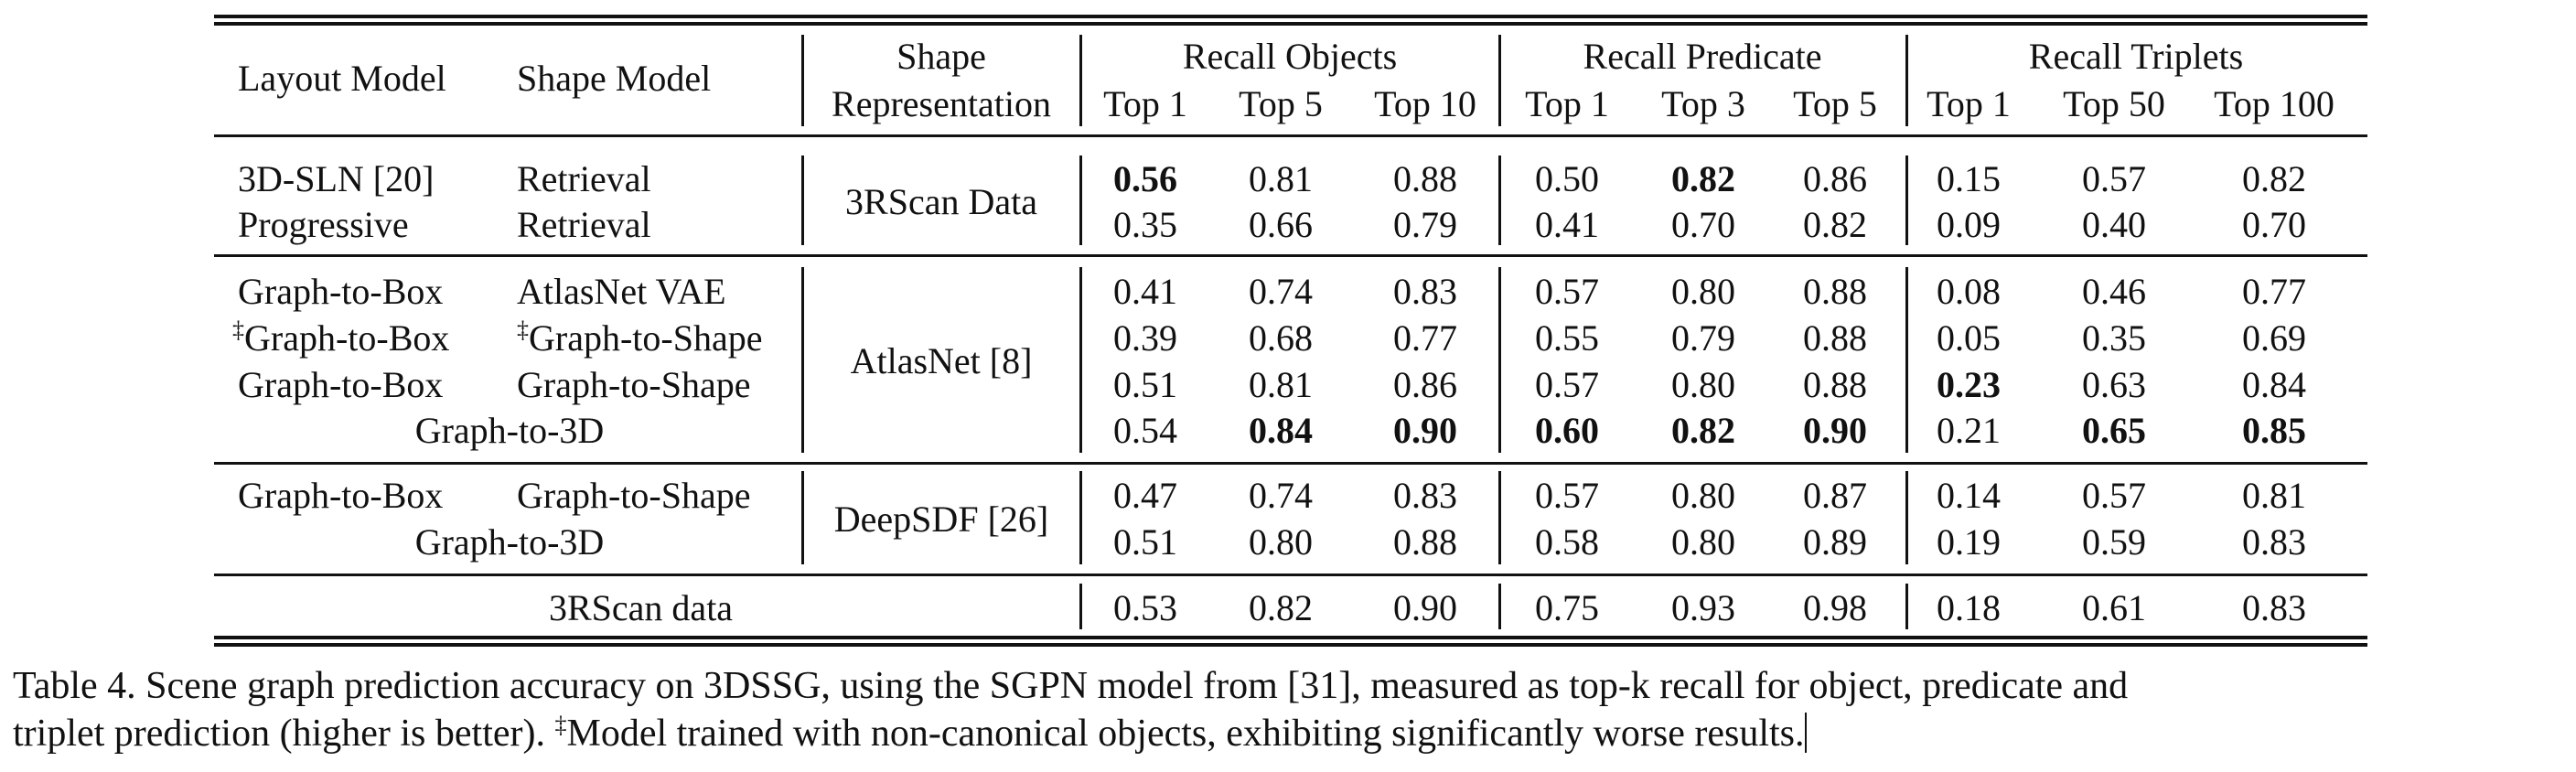 The width and height of the screenshot is (2576, 772). What do you see at coordinates (942, 104) in the screenshot?
I see `header-shape-representation-line2: Representation` at bounding box center [942, 104].